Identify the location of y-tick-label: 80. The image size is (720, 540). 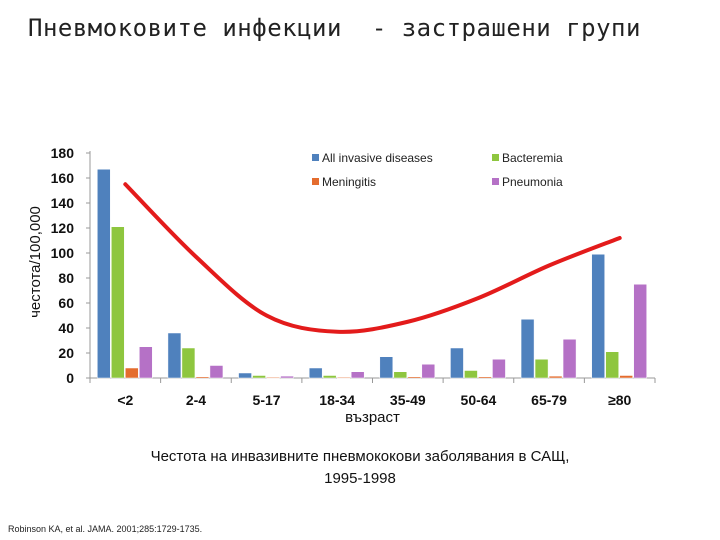
(66, 278).